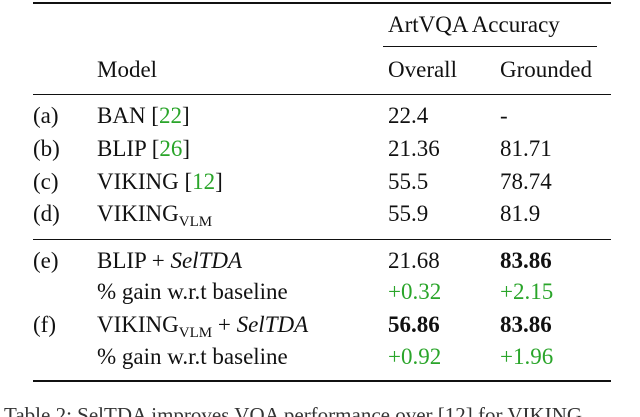  Describe the element at coordinates (546, 69) in the screenshot. I see `header-grounded: Grounded` at that location.